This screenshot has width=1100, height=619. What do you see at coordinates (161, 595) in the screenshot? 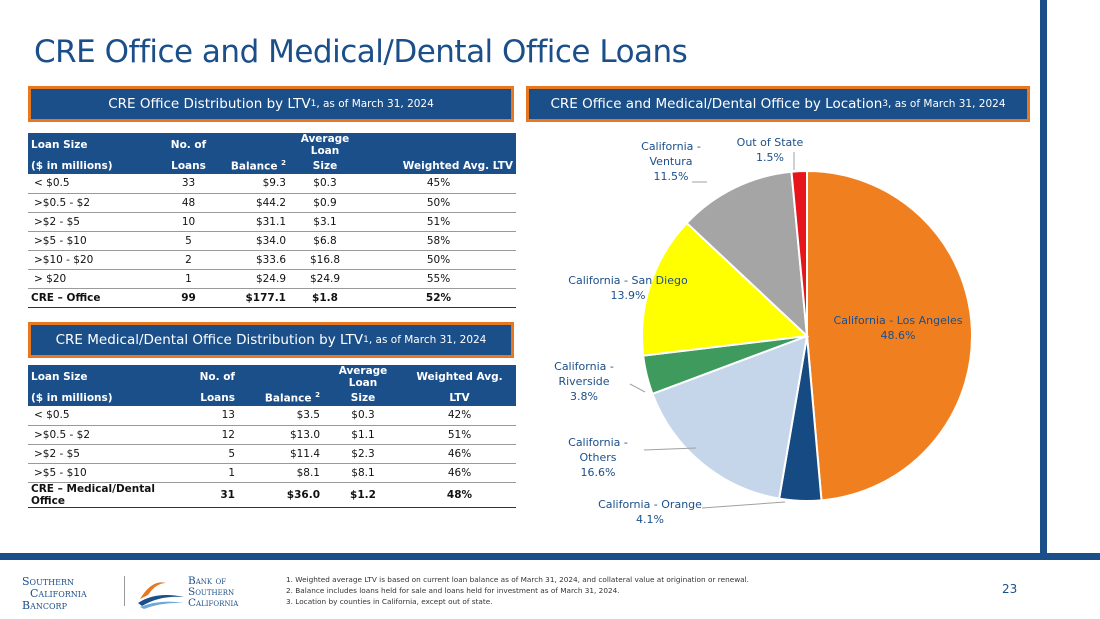
I see `bank-swoosh-icon` at bounding box center [161, 595].